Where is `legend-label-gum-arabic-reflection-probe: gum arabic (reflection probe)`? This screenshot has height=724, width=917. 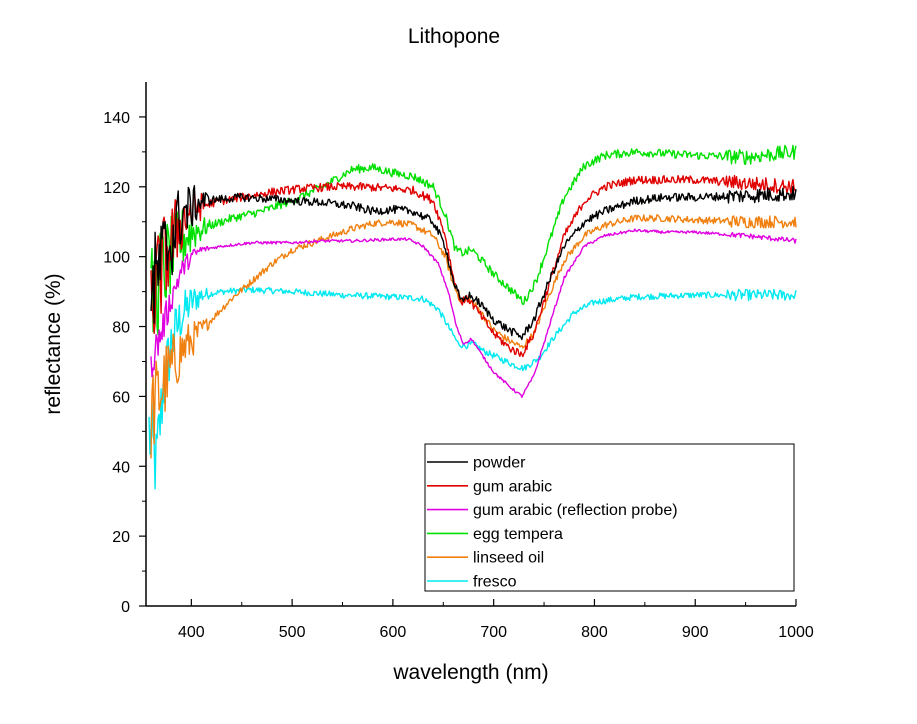
legend-label-gum-arabic-reflection-probe: gum arabic (reflection probe) is located at coordinates (575, 510).